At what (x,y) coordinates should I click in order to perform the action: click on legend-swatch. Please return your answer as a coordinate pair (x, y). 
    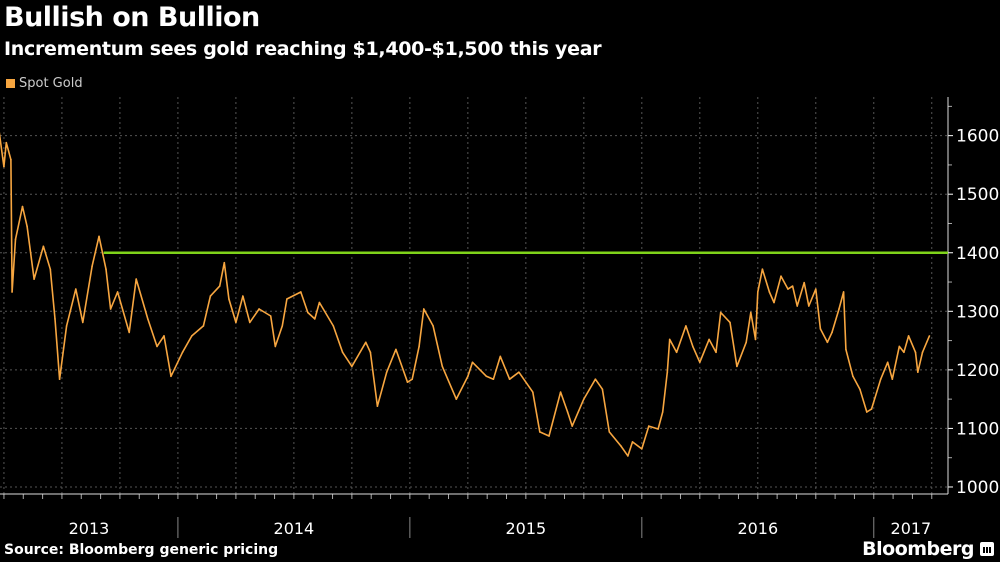
    Looking at the image, I should click on (10, 83).